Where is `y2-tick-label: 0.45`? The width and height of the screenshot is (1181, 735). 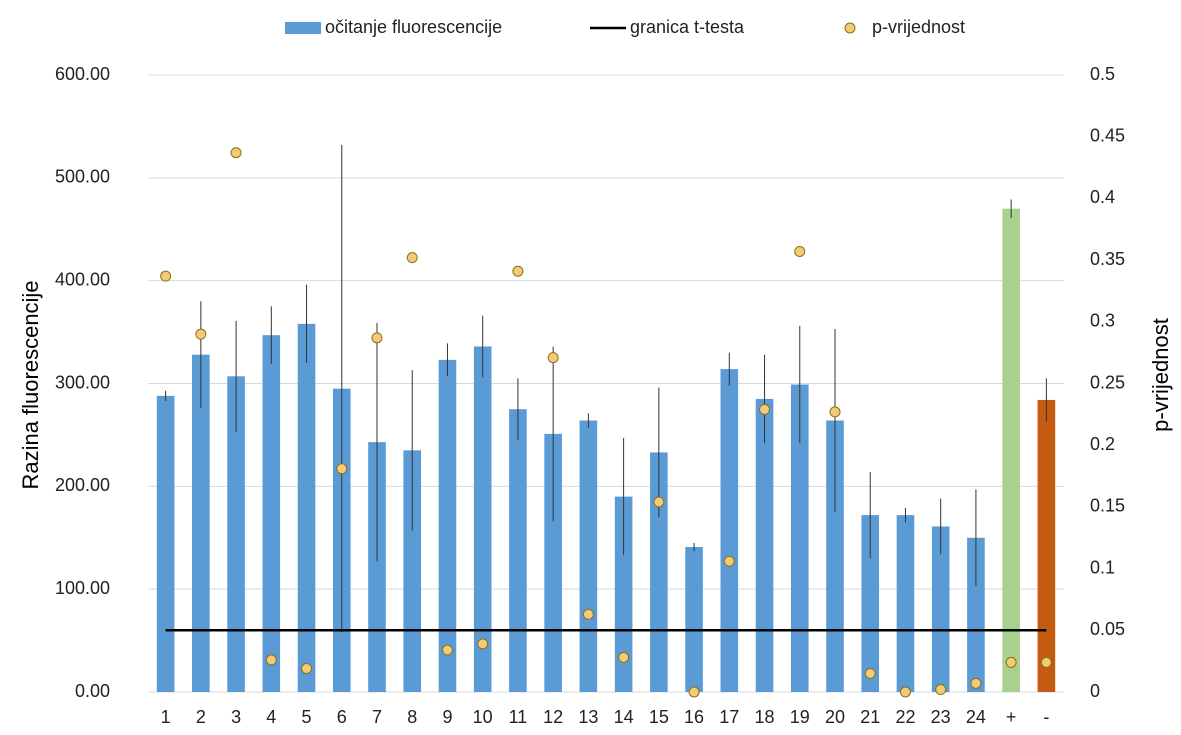
y2-tick-label: 0.45 is located at coordinates (1107, 135).